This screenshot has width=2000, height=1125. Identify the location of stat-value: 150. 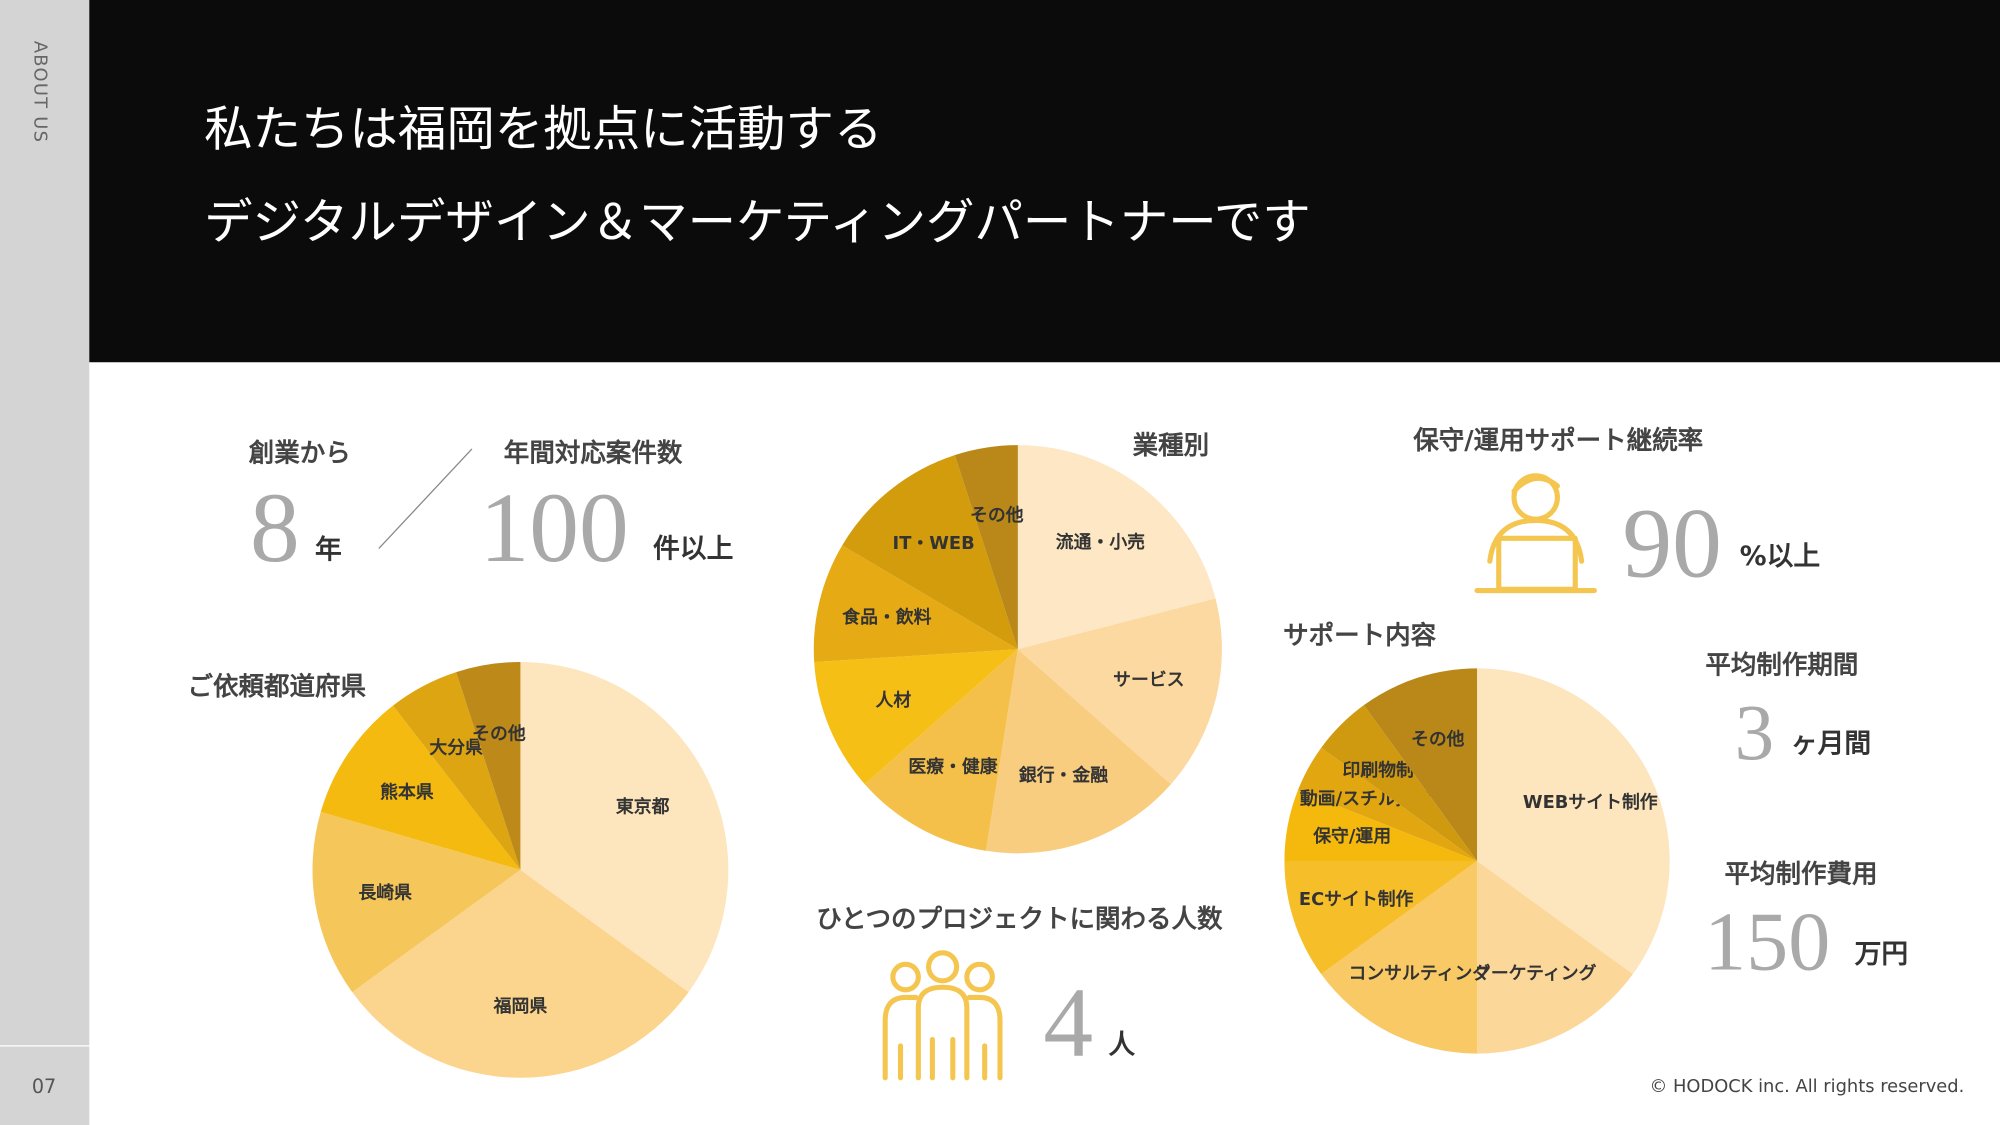
(1767, 941).